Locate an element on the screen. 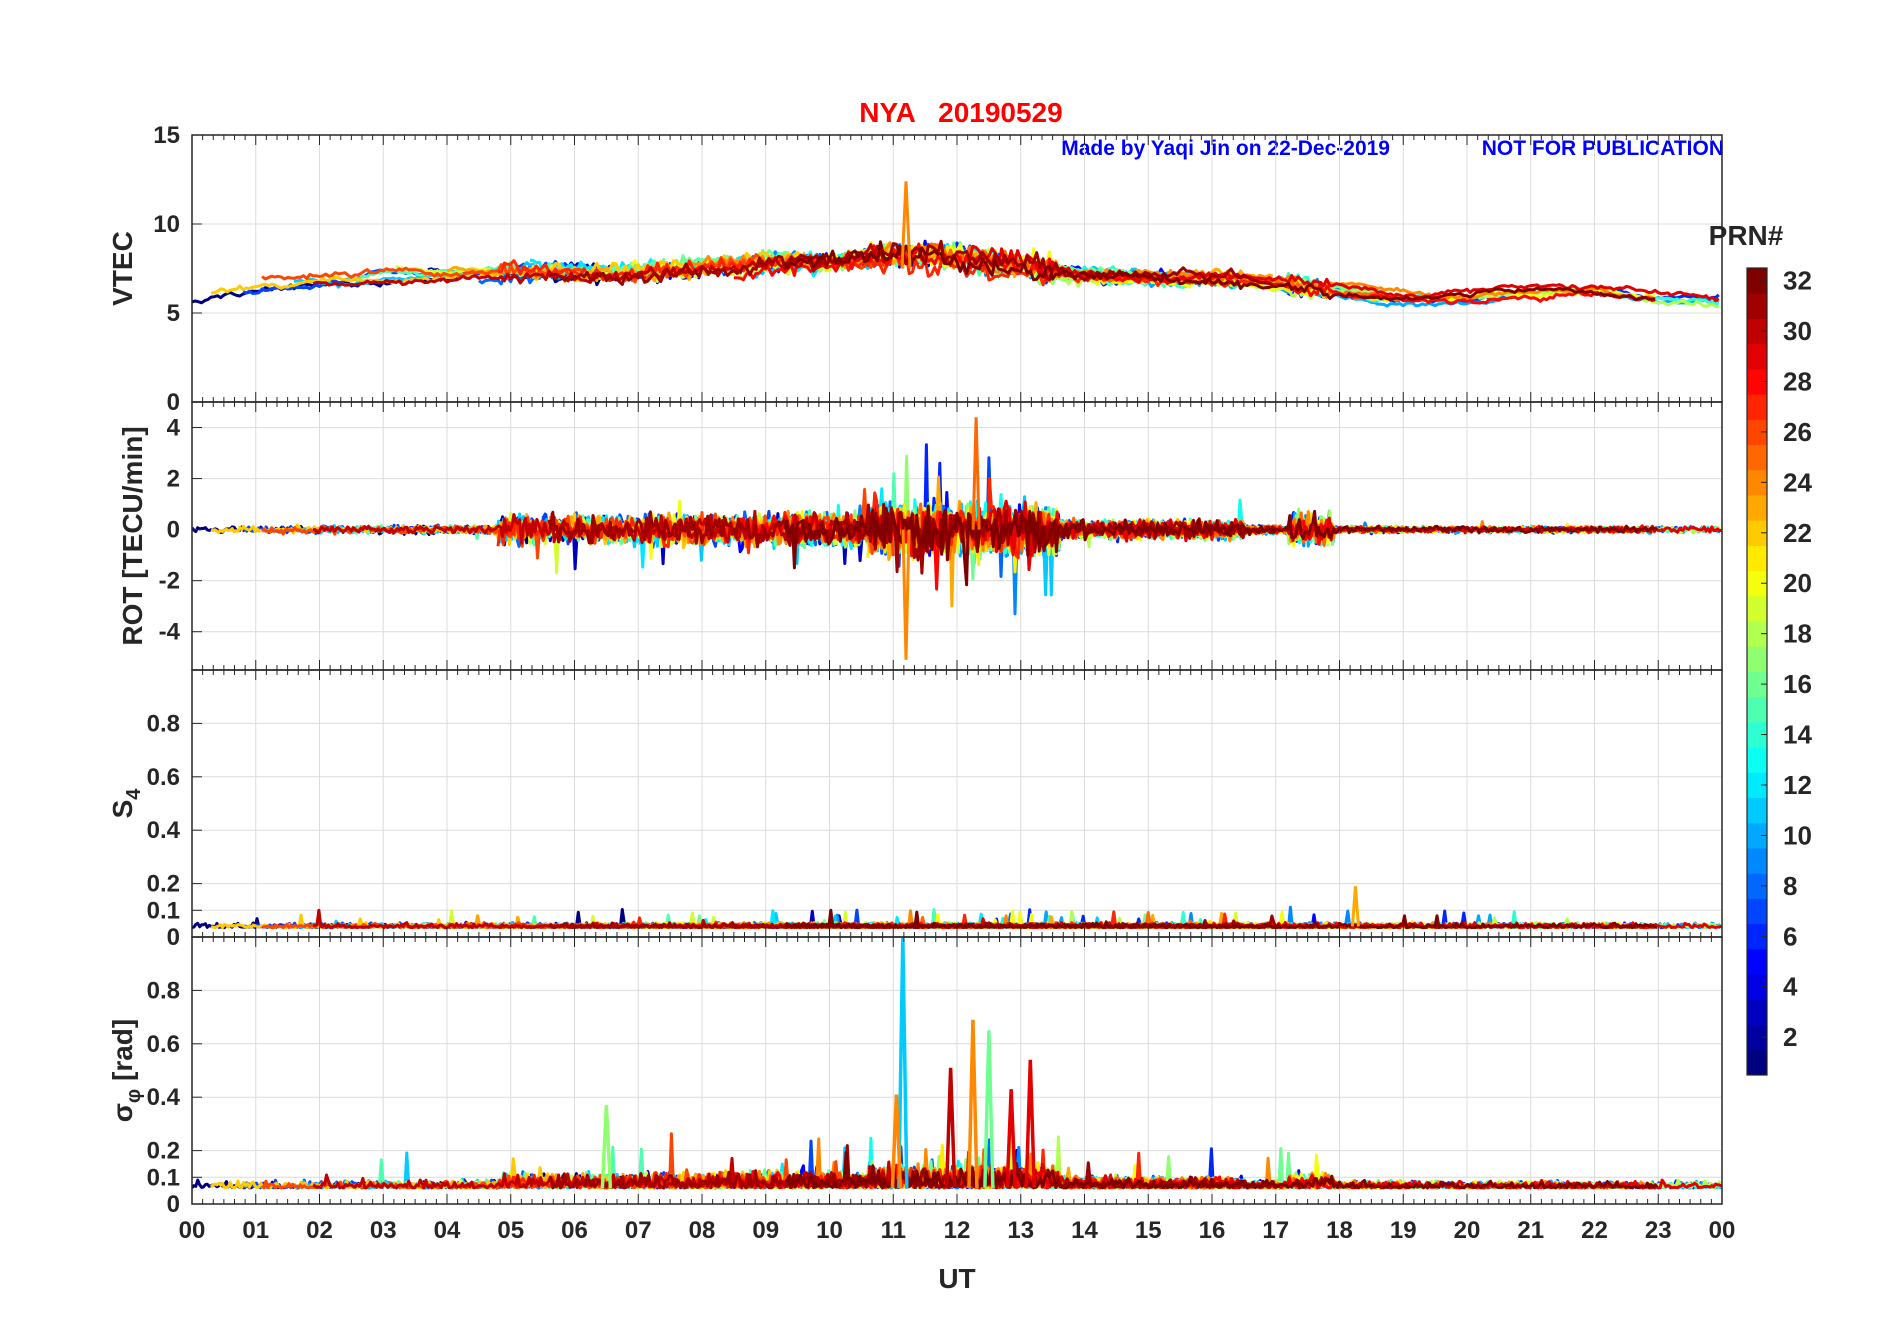 The height and width of the screenshot is (1330, 1902). x-tick-label: 16 is located at coordinates (1212, 1230).